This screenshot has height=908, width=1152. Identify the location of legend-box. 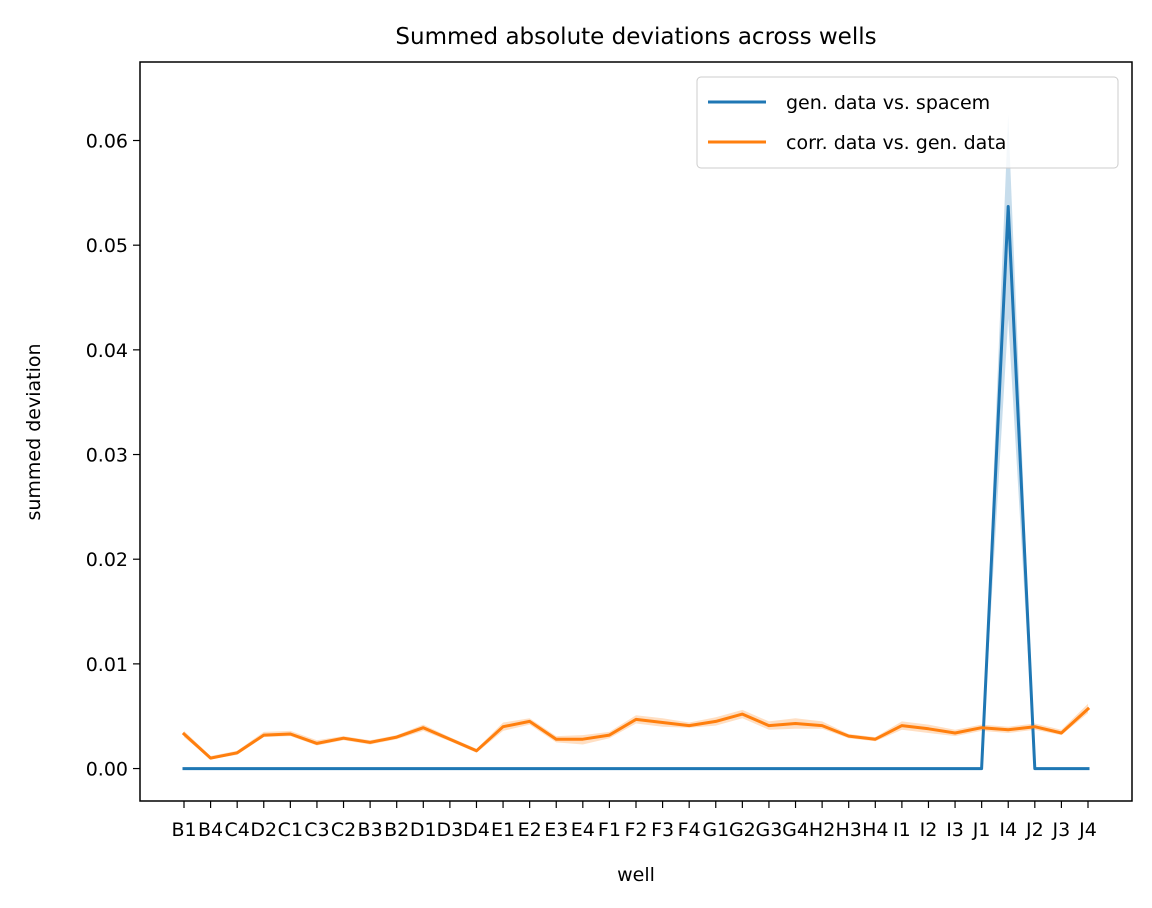
(907, 122).